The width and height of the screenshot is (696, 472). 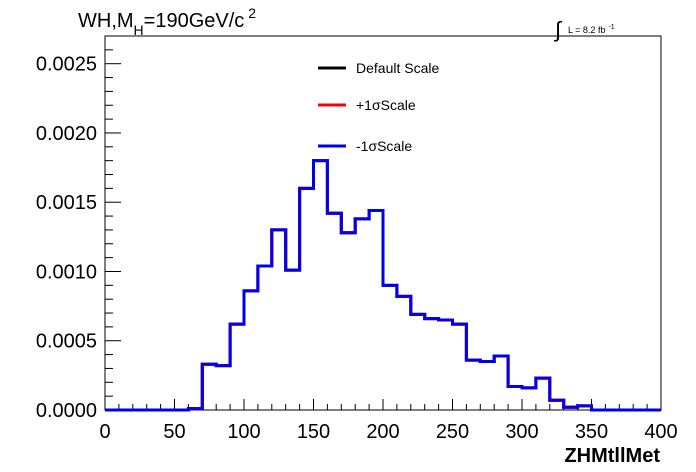 I want to click on x-axis-label: ZHMtllMet, so click(x=612, y=456).